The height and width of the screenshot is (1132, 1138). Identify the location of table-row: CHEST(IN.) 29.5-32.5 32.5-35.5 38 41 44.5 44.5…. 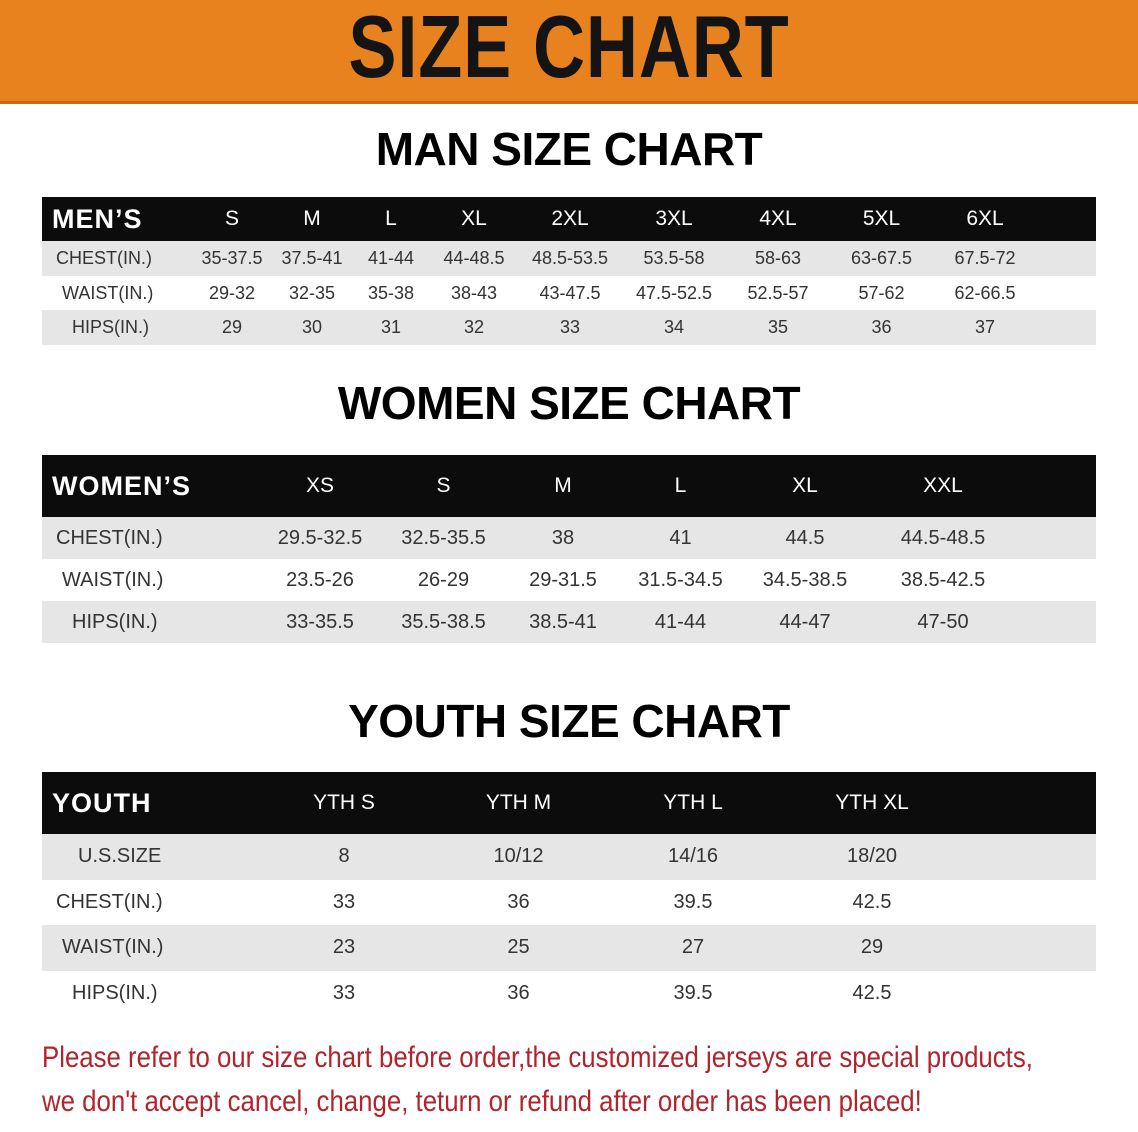
(569, 538).